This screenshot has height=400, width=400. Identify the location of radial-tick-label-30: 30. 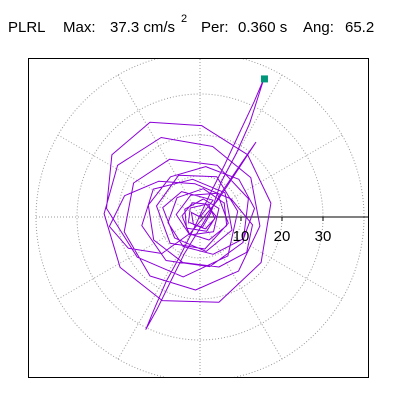
(323, 236).